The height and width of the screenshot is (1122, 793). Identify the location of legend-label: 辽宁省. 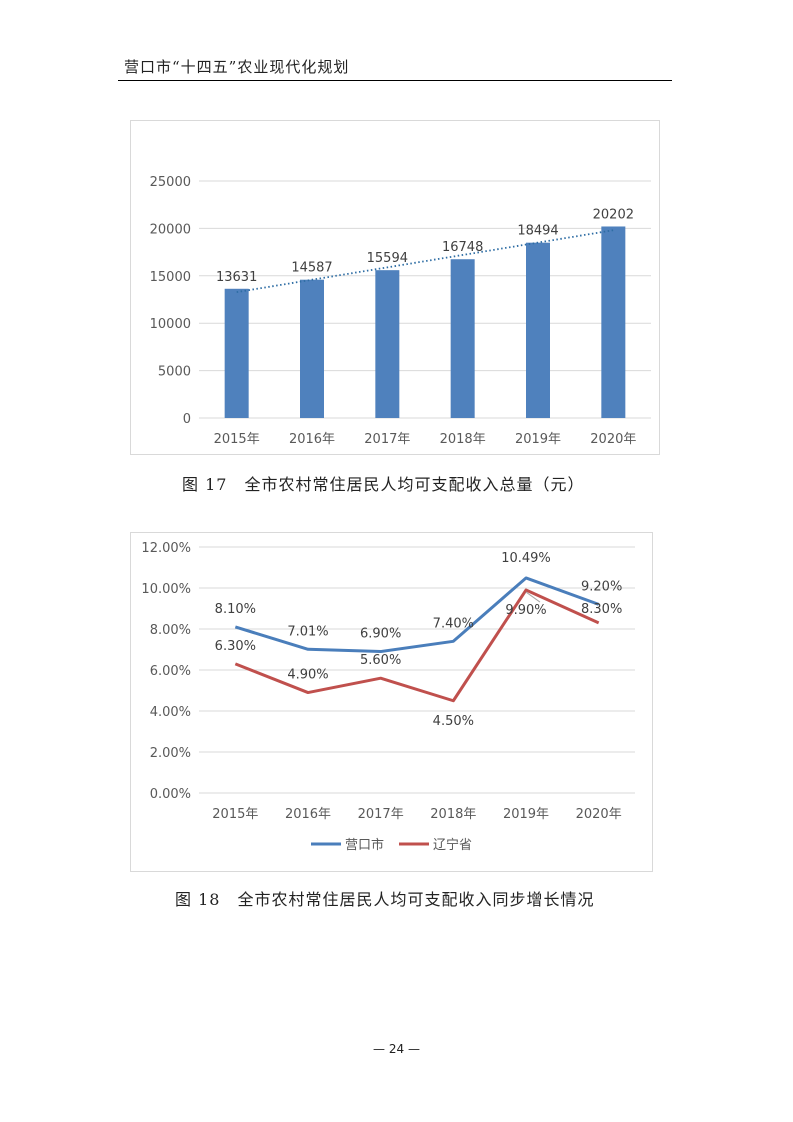
(452, 845).